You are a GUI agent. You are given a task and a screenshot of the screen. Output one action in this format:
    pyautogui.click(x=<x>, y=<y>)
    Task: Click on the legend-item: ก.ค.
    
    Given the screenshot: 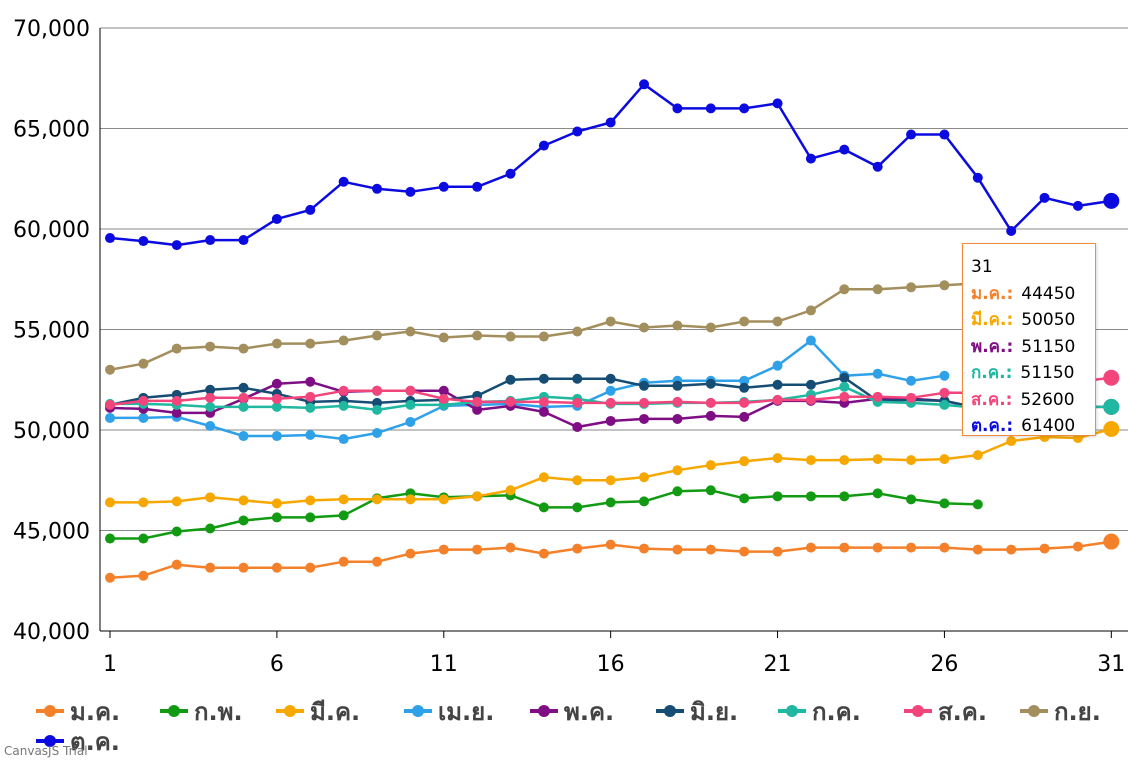 What is the action you would take?
    pyautogui.click(x=819, y=712)
    